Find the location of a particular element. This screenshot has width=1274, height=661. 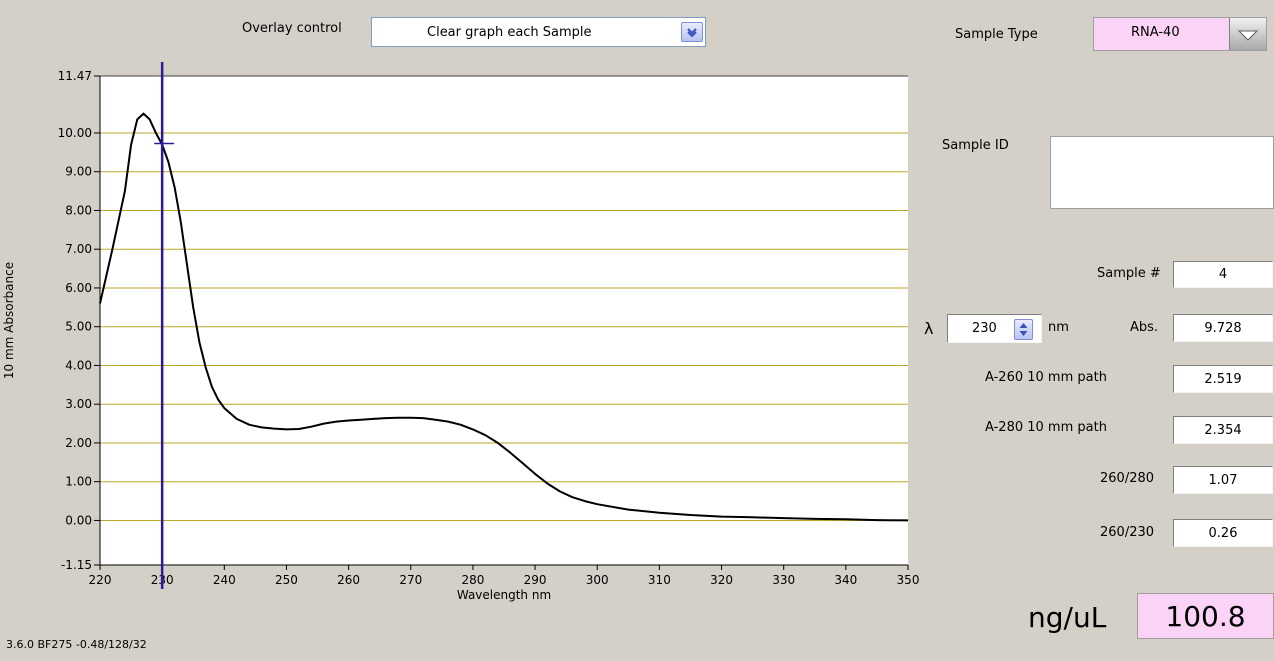

x-tick-label: 270 is located at coordinates (410, 580).